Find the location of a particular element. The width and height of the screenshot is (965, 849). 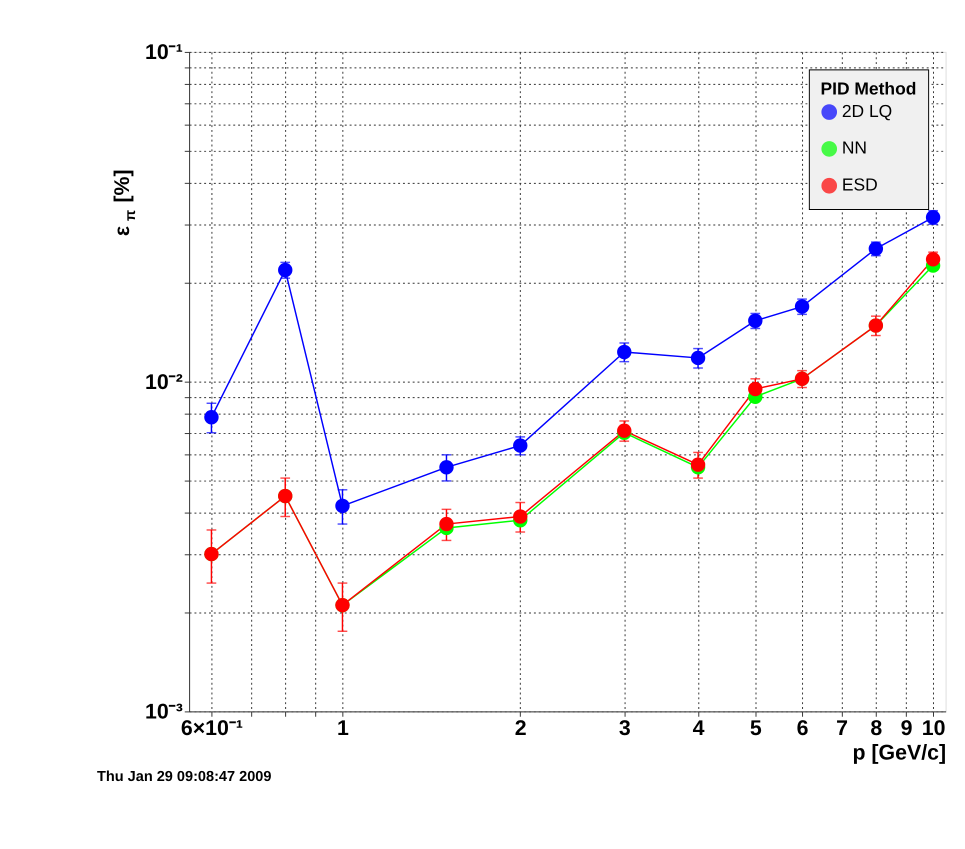

x-tick-label: 10 is located at coordinates (934, 728).